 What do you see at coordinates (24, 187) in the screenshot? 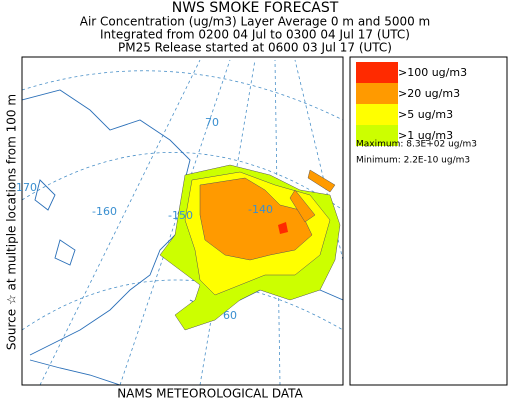
I see `graticule-label: -170` at bounding box center [24, 187].